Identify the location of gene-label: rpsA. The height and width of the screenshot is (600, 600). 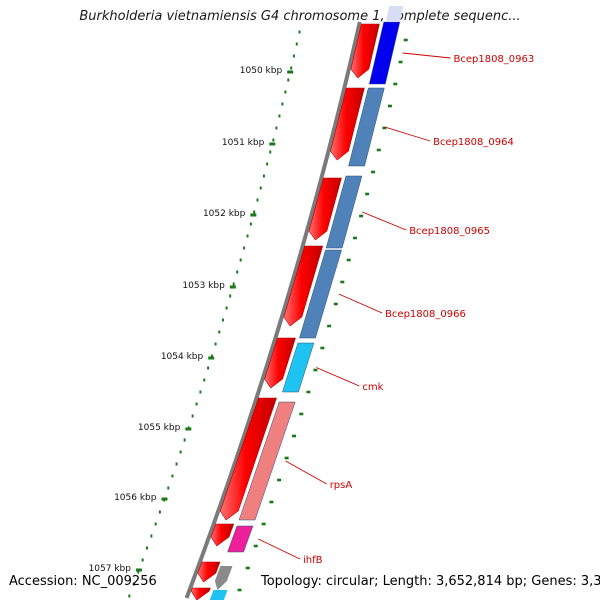
(341, 485).